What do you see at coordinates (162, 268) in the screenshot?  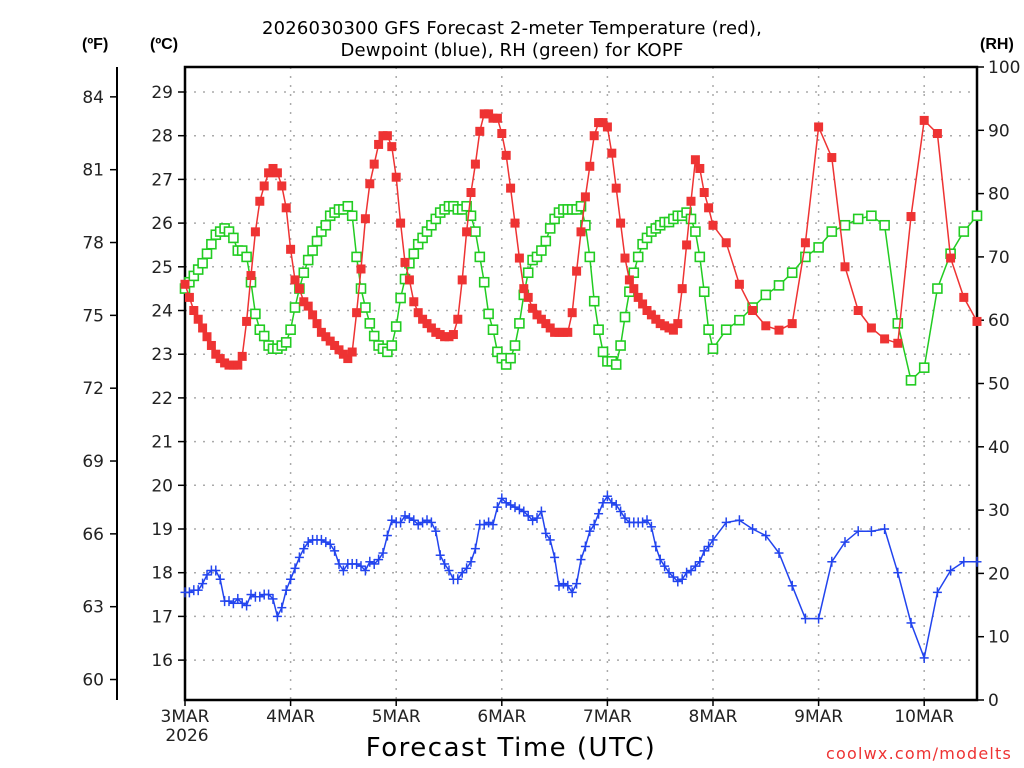 I see `celsius-tick-label: 25` at bounding box center [162, 268].